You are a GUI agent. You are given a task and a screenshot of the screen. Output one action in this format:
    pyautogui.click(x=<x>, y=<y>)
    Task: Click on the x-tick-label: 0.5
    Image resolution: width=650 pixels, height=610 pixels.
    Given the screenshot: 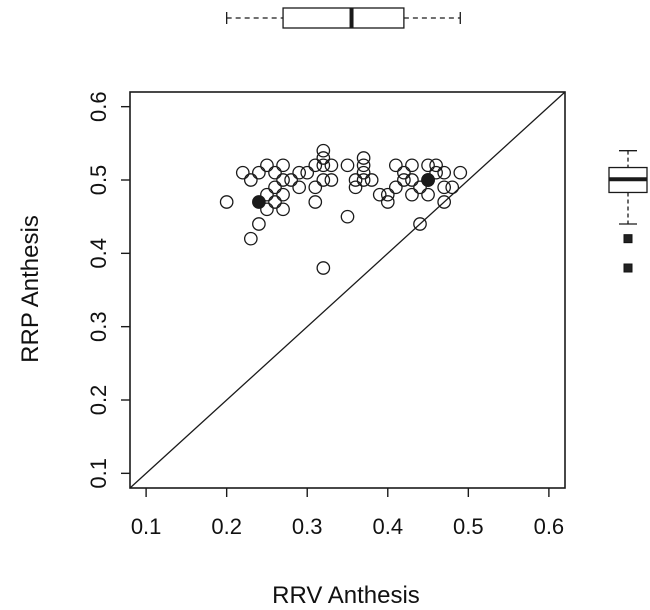 What is the action you would take?
    pyautogui.click(x=468, y=526)
    